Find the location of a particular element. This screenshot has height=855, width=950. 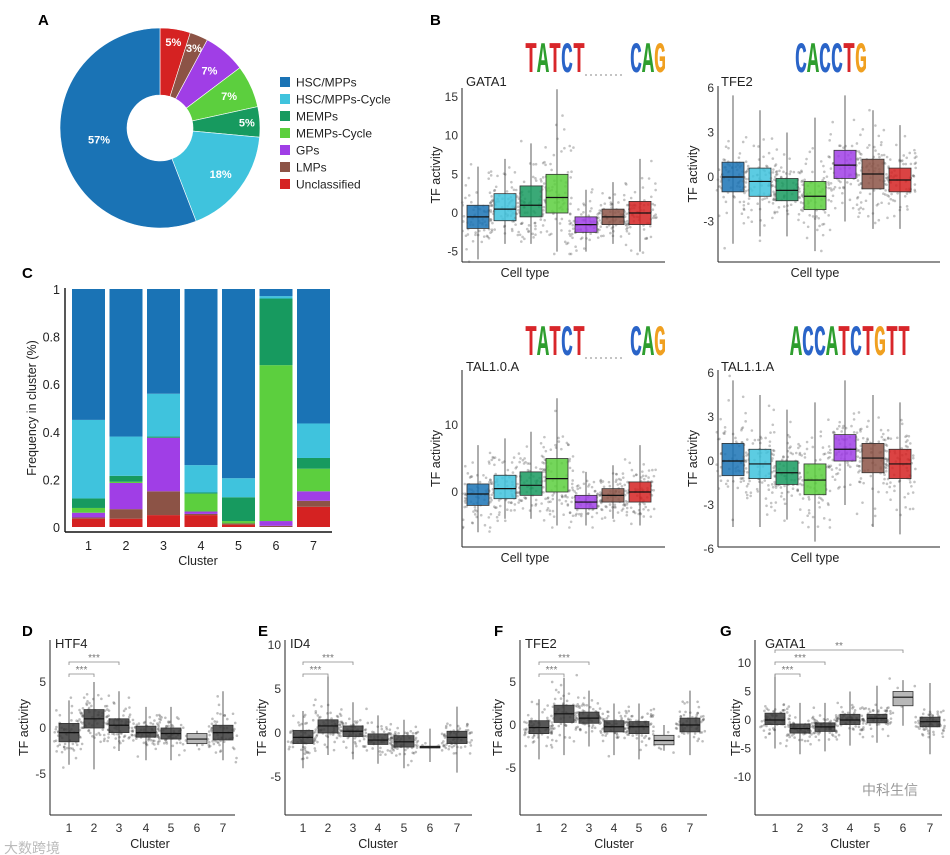

legend-swatch is located at coordinates (285, 167).